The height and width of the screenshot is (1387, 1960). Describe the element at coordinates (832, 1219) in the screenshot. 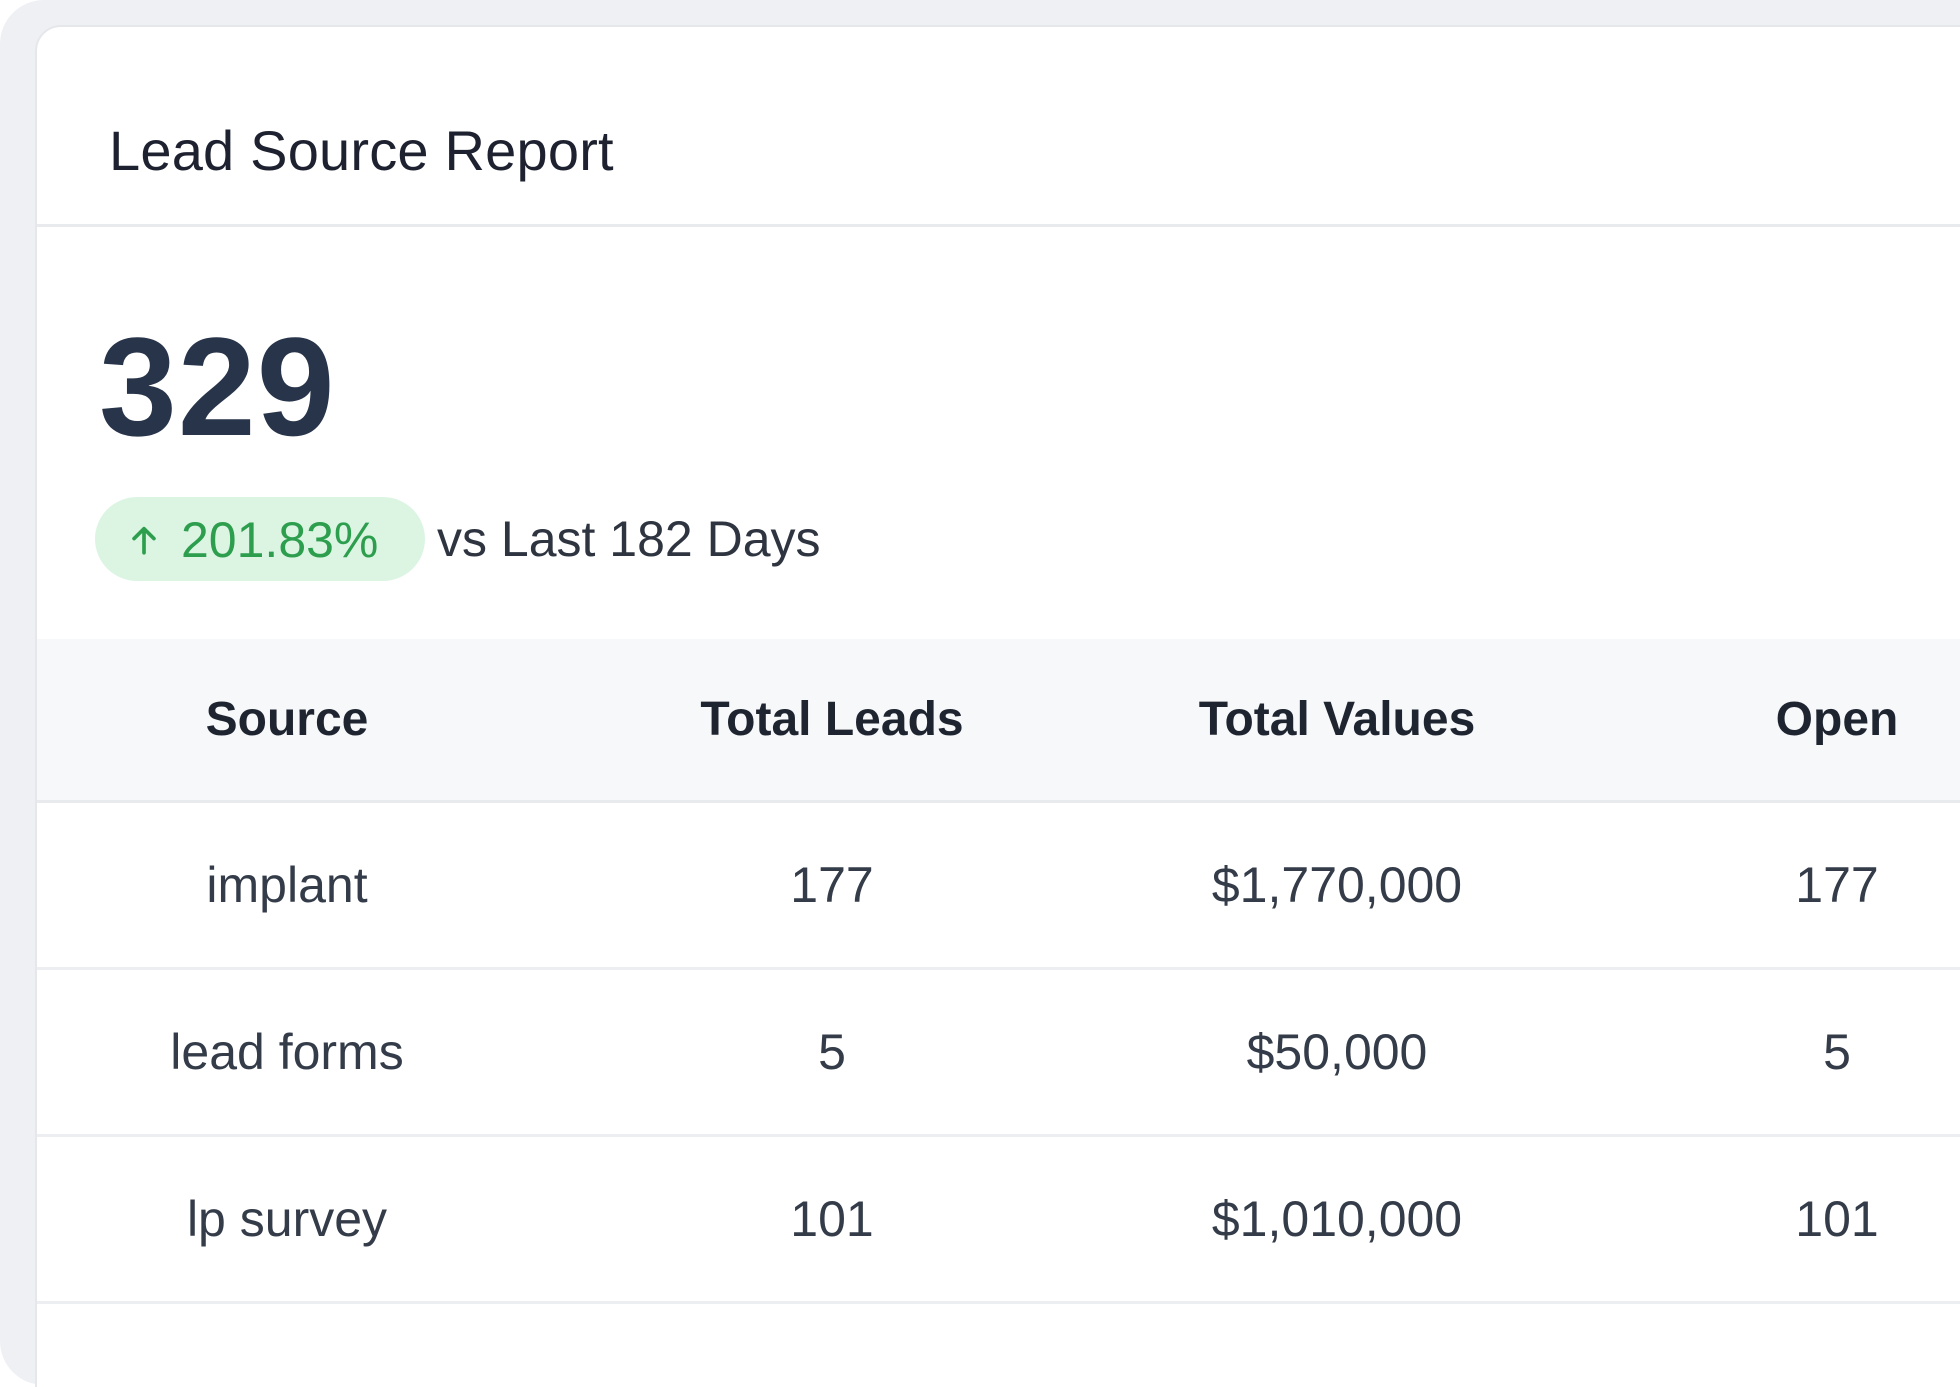

I see `cell-total-leads: 101` at that location.